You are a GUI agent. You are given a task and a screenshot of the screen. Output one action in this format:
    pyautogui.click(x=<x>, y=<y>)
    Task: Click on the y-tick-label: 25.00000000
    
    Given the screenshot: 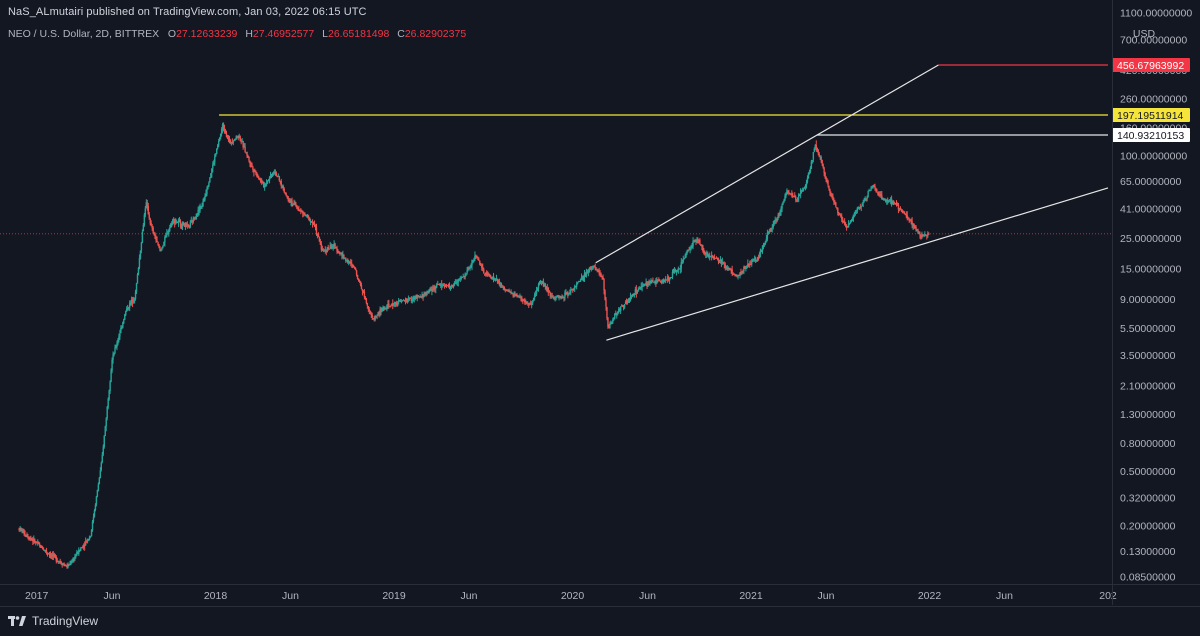 What is the action you would take?
    pyautogui.click(x=1150, y=239)
    